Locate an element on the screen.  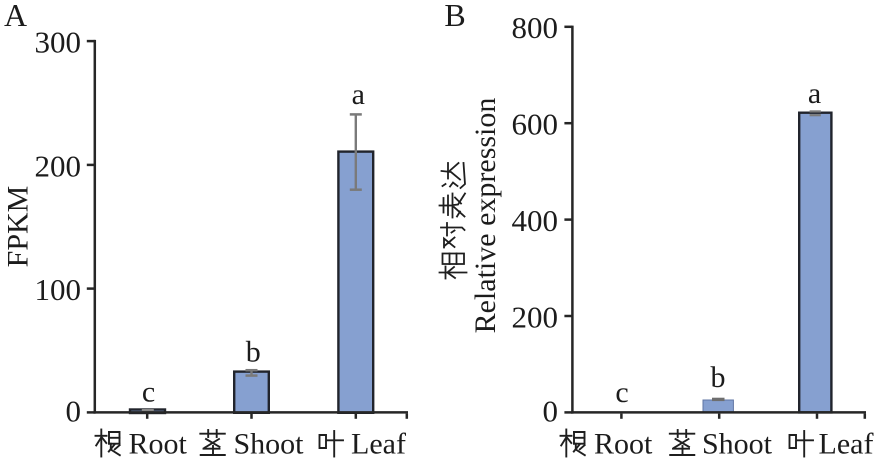
svg-text: 300 is located at coordinates (58, 42).